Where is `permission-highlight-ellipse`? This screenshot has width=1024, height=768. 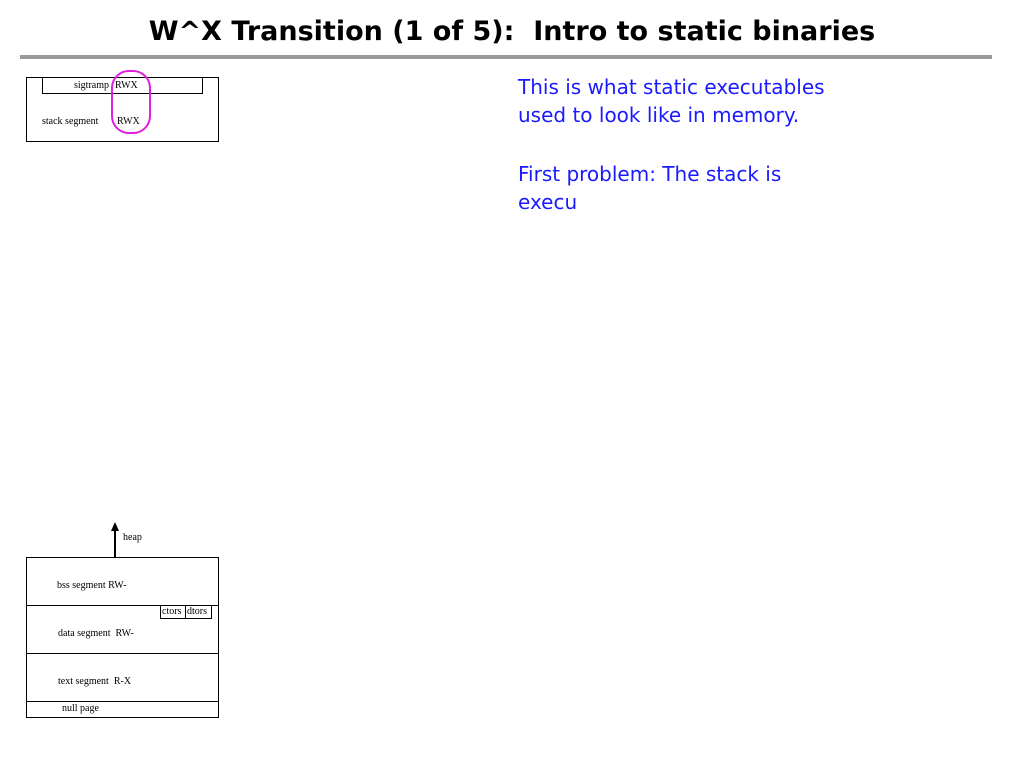
permission-highlight-ellipse is located at coordinates (131, 102).